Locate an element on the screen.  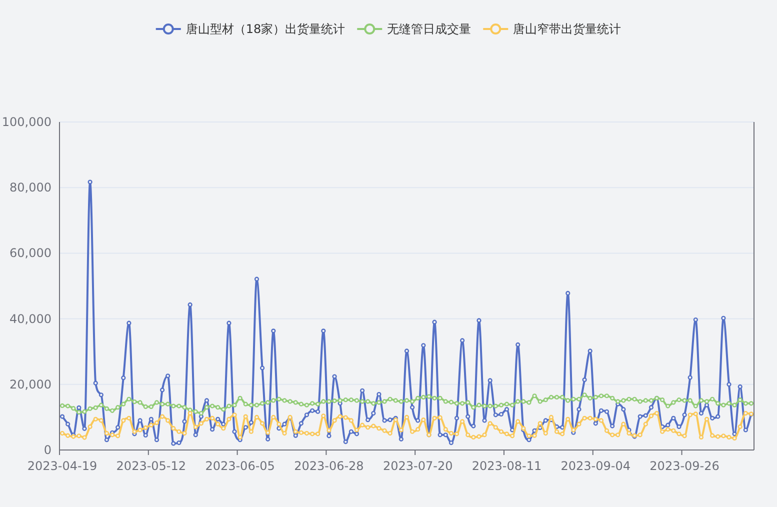
legend-label: 无缝管日成交量 is located at coordinates (429, 29).